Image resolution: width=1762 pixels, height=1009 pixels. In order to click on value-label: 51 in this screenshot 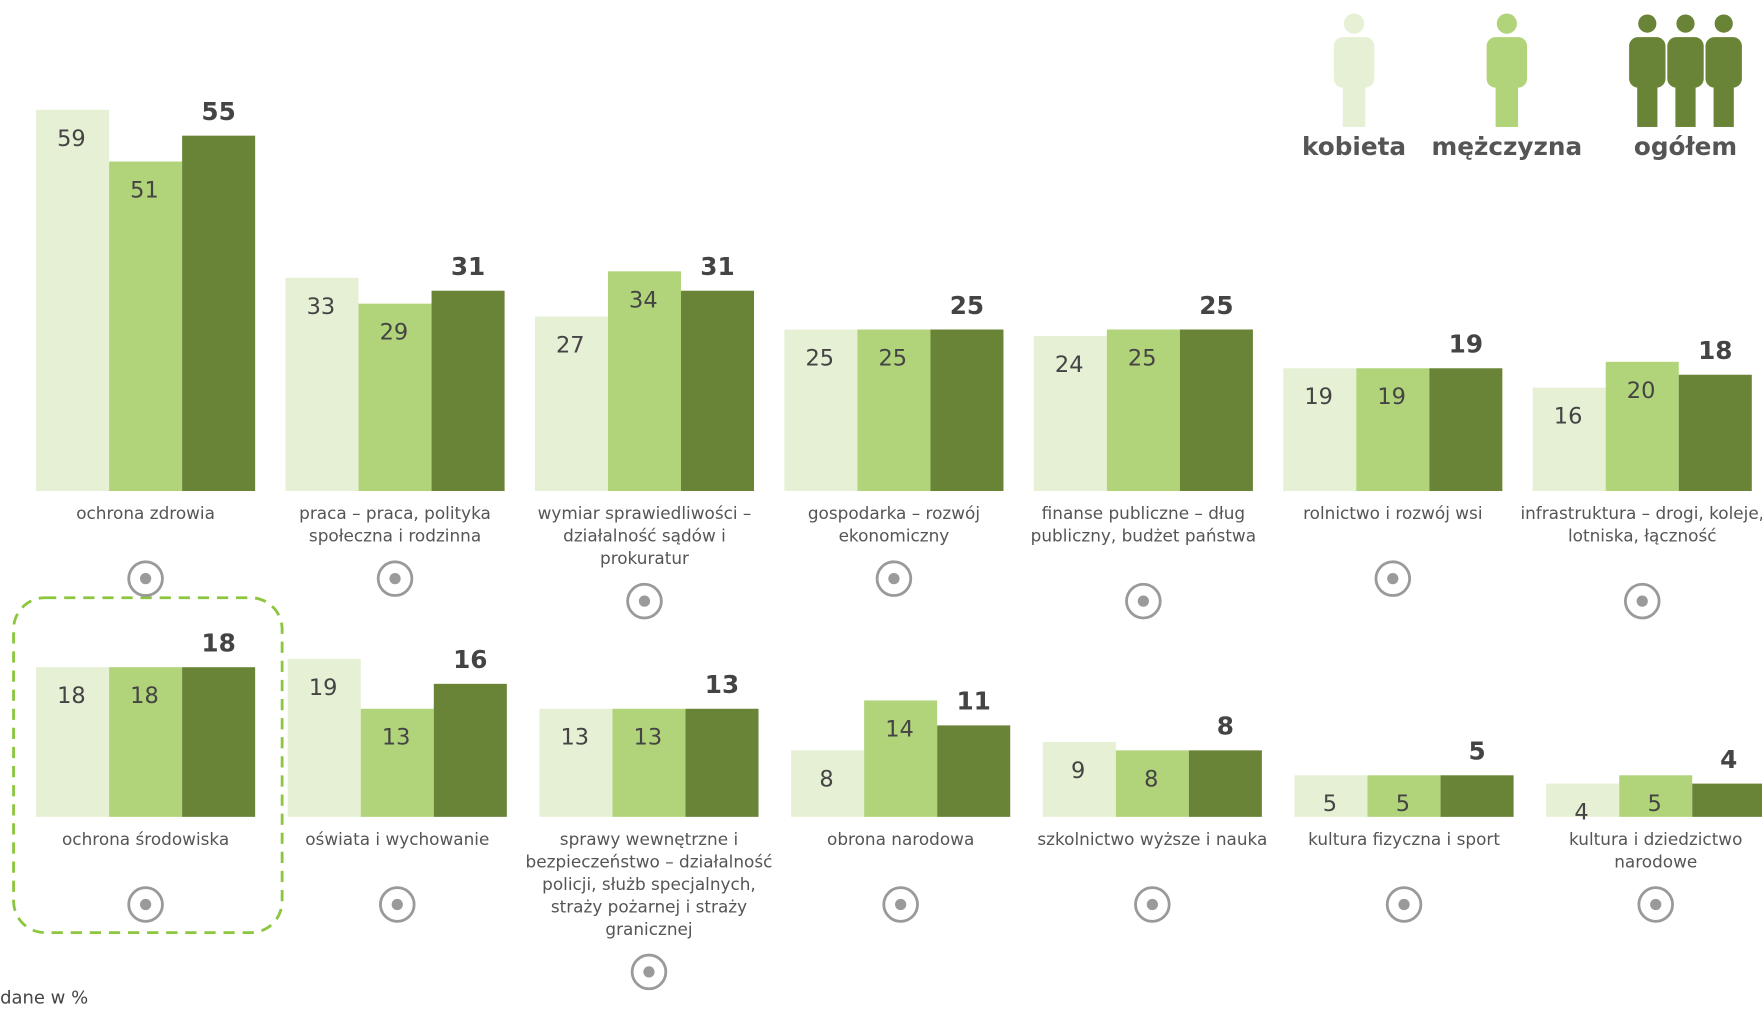, I will do `click(144, 190)`.